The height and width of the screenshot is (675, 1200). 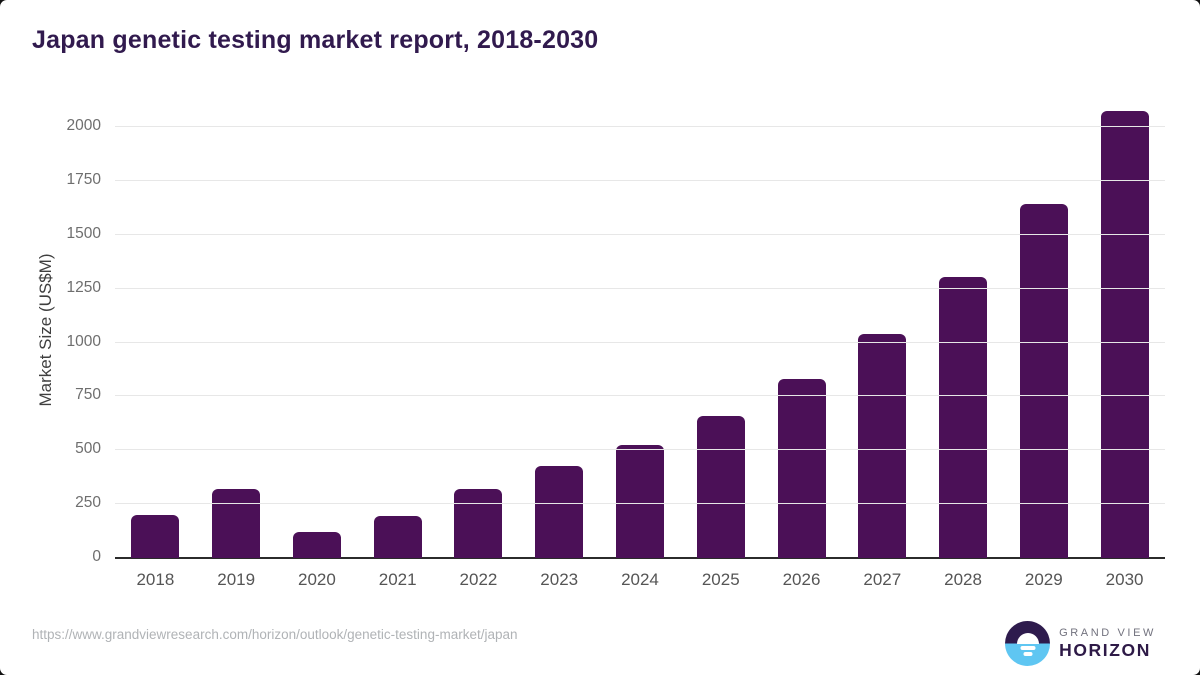 What do you see at coordinates (640, 558) in the screenshot?
I see `x-axis-line` at bounding box center [640, 558].